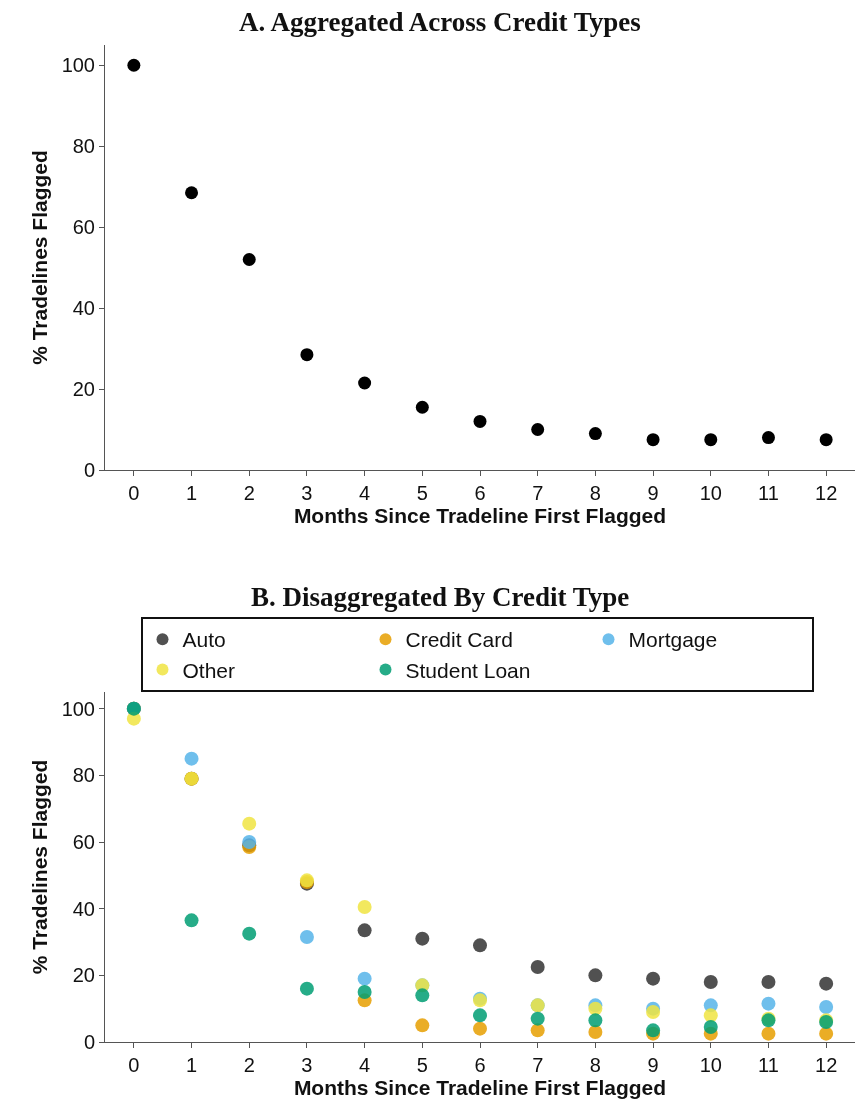 This screenshot has width=865, height=1103. Describe the element at coordinates (209, 670) in the screenshot. I see `legend-label: Other` at that location.